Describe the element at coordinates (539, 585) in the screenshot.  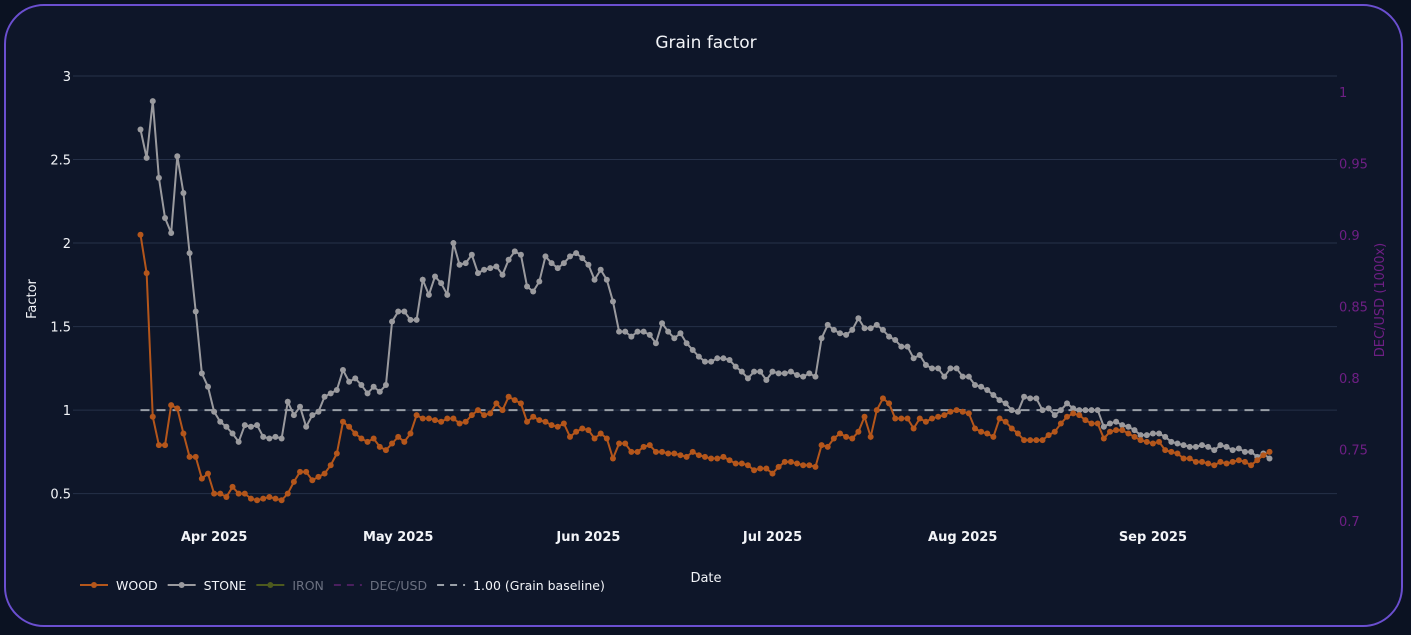
I see `legend-label: 1.00 (Grain baseline)` at that location.